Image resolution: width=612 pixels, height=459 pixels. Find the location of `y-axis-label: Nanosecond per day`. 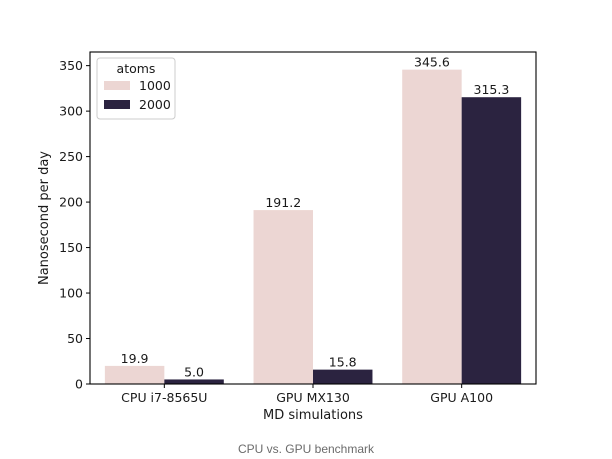

y-axis-label: Nanosecond per day is located at coordinates (44, 218).